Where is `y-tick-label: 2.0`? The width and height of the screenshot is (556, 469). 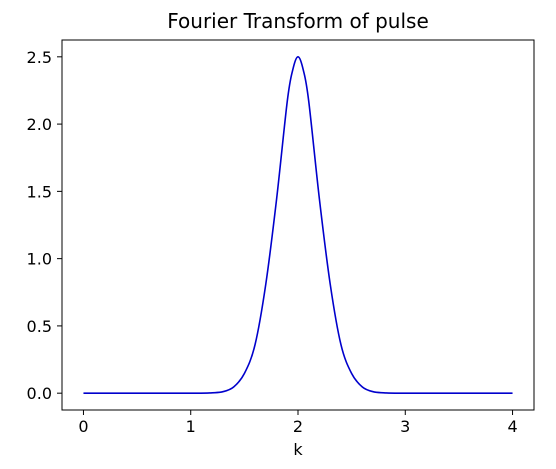 y-tick-label: 2.0 is located at coordinates (39, 124).